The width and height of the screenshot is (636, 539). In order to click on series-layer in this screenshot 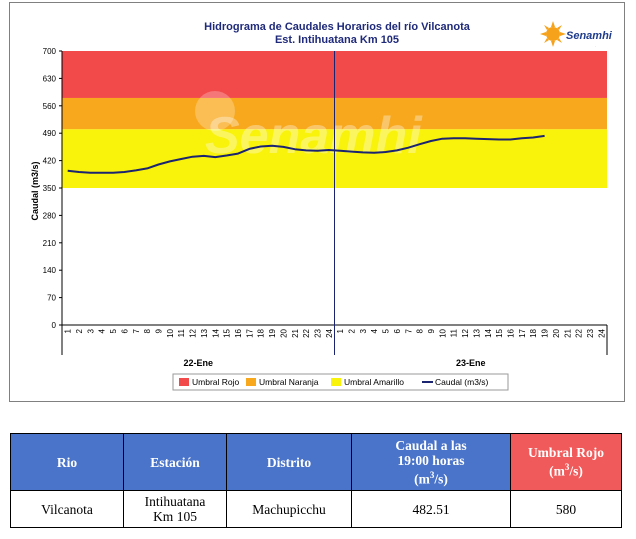, I will do `click(306, 154)`.